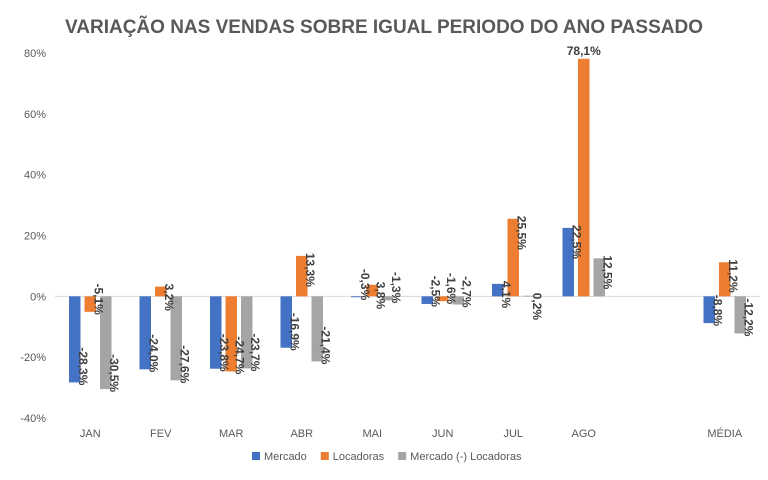  What do you see at coordinates (380, 296) in the screenshot?
I see `data-label: 3,8%` at bounding box center [380, 296].